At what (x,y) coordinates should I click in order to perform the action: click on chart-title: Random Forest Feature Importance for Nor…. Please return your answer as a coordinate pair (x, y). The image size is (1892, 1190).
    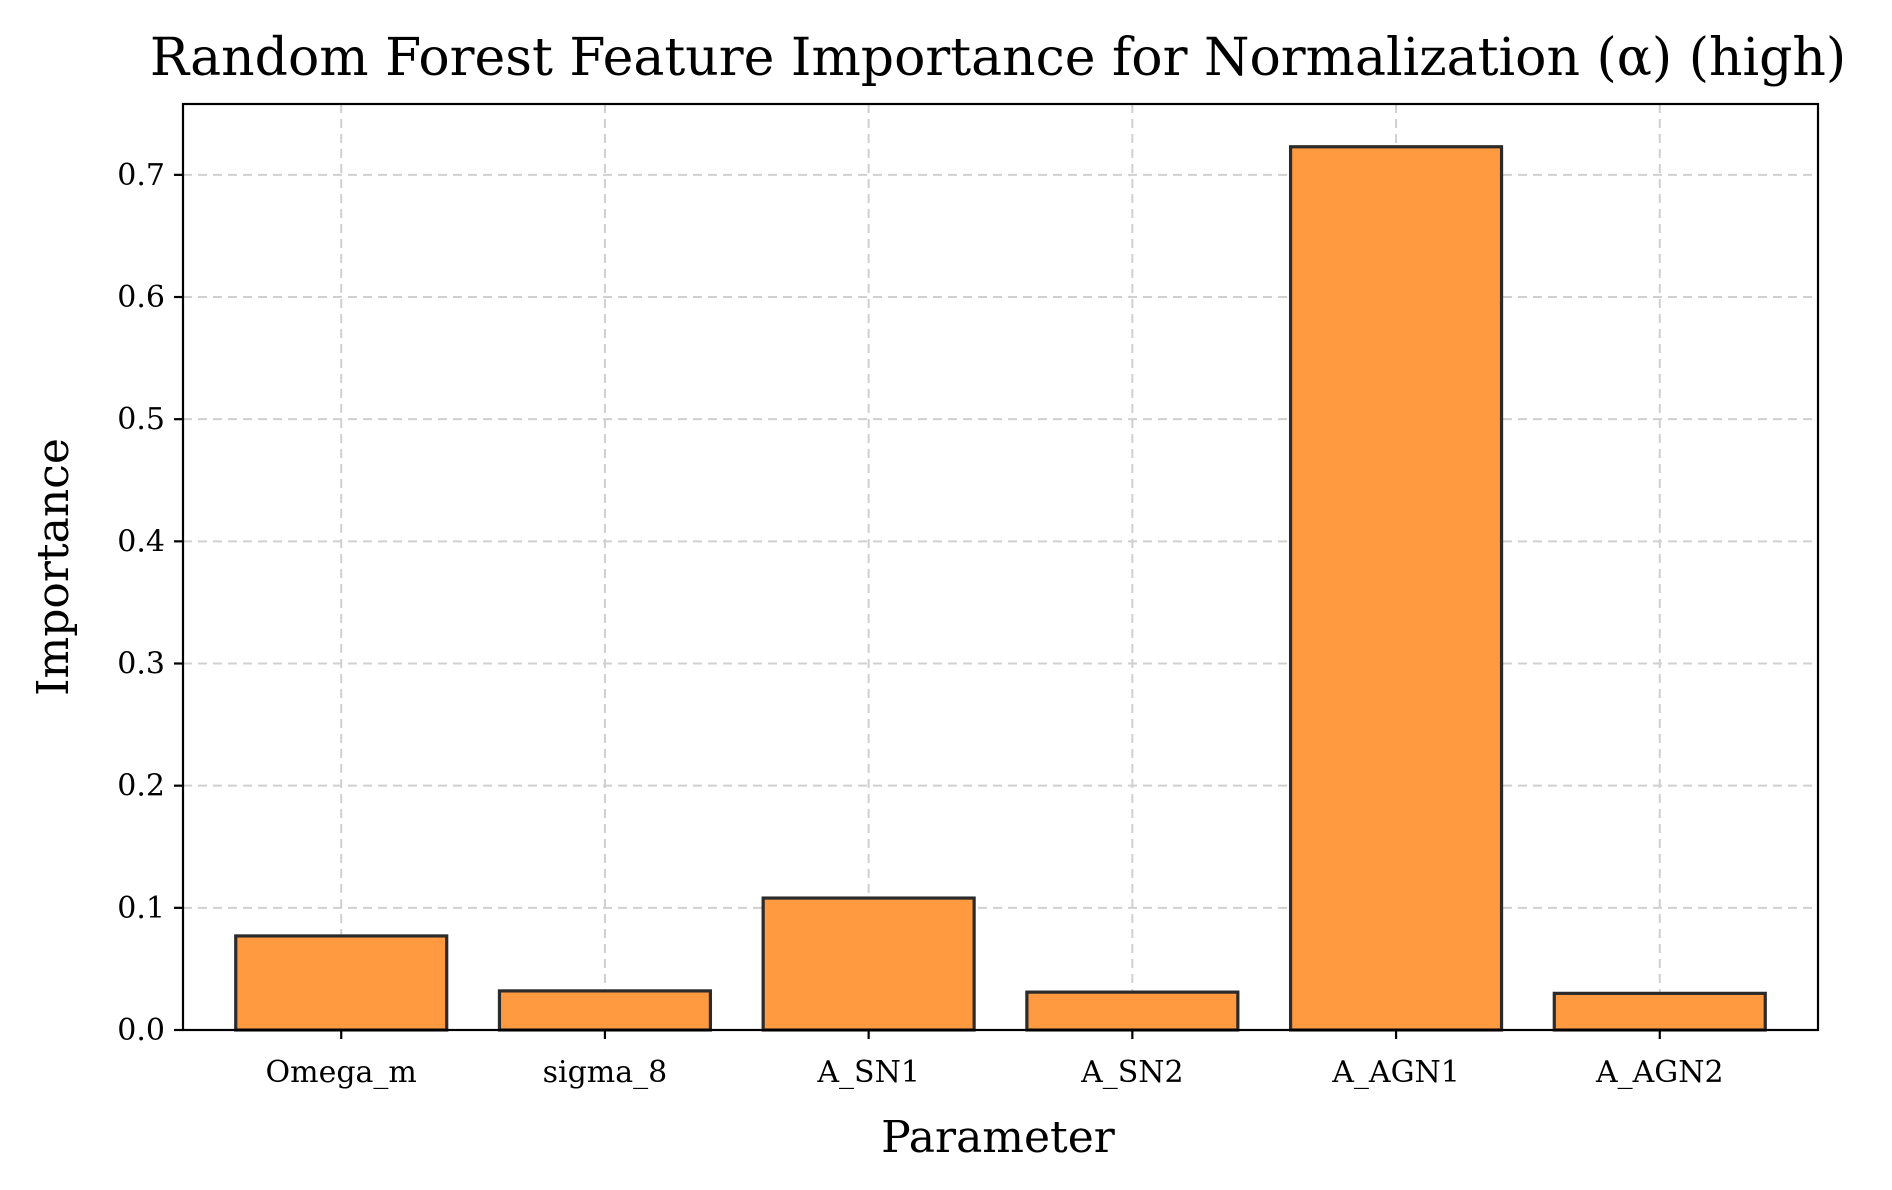
    Looking at the image, I should click on (998, 58).